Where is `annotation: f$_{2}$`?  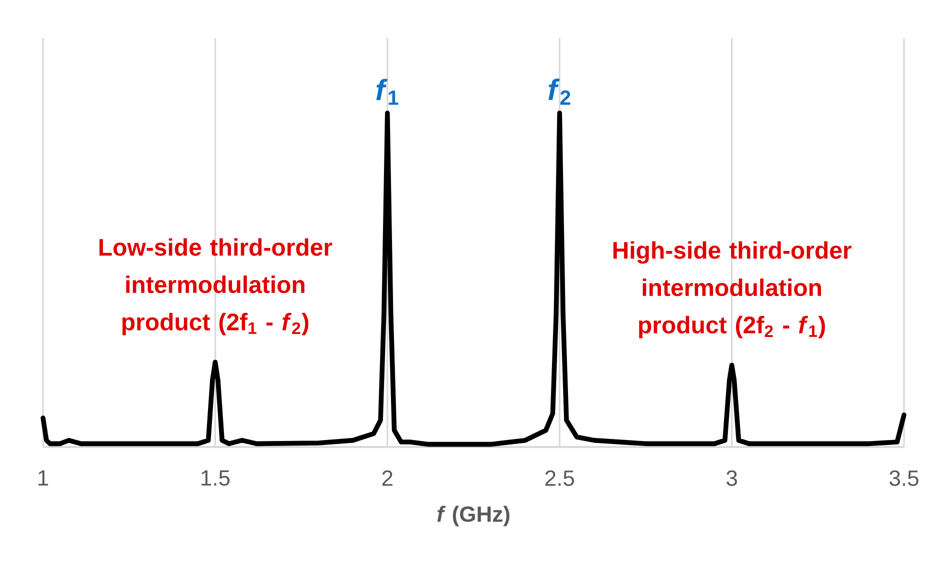 annotation: f$_{2}$ is located at coordinates (559, 91).